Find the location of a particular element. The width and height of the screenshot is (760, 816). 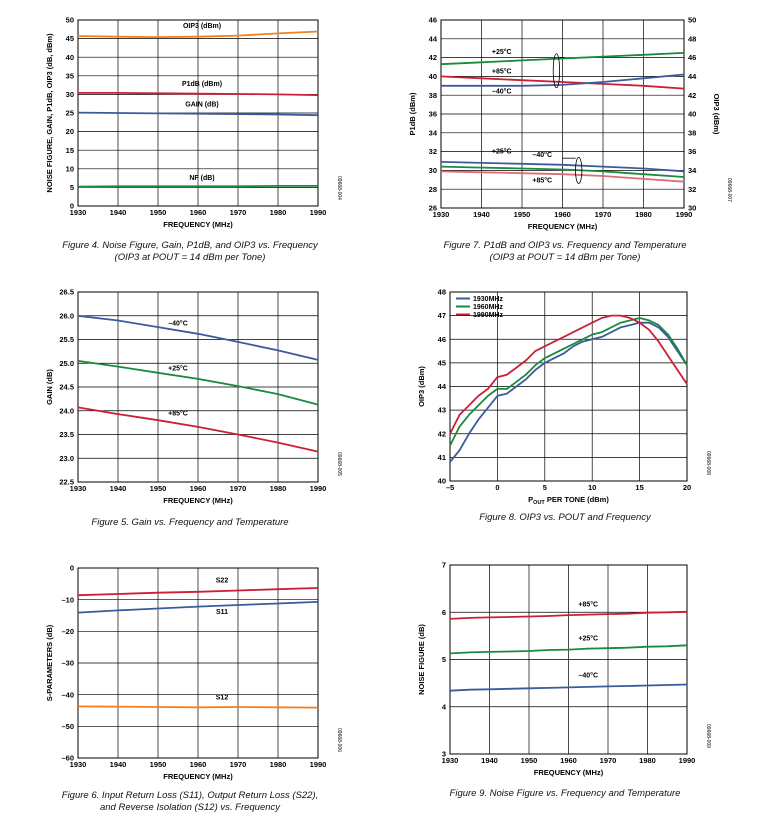

y-axis-label: GAIN (dB) is located at coordinates (49, 387).